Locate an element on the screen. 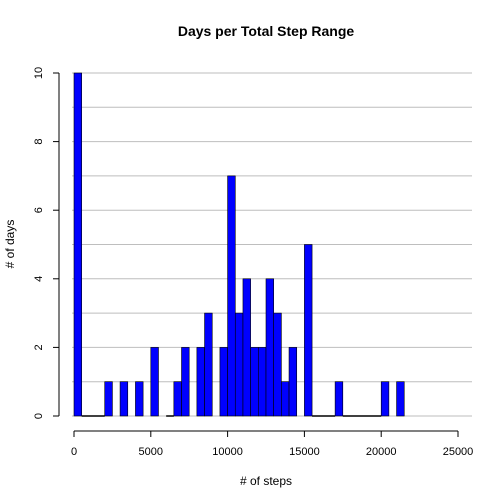 The width and height of the screenshot is (504, 504). x-axis-label: # of steps is located at coordinates (266, 481).